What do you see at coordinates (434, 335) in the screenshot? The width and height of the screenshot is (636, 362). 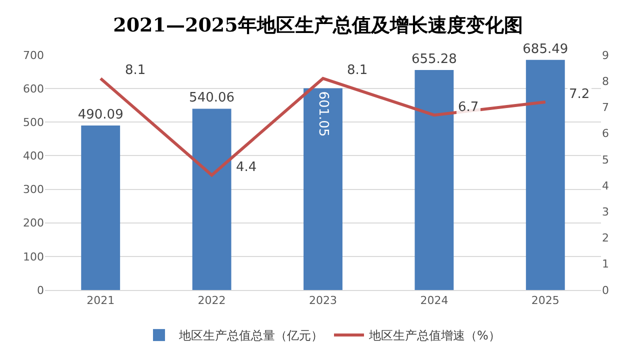 I see `legend-label: 地区生产总值增速（%）` at bounding box center [434, 335].